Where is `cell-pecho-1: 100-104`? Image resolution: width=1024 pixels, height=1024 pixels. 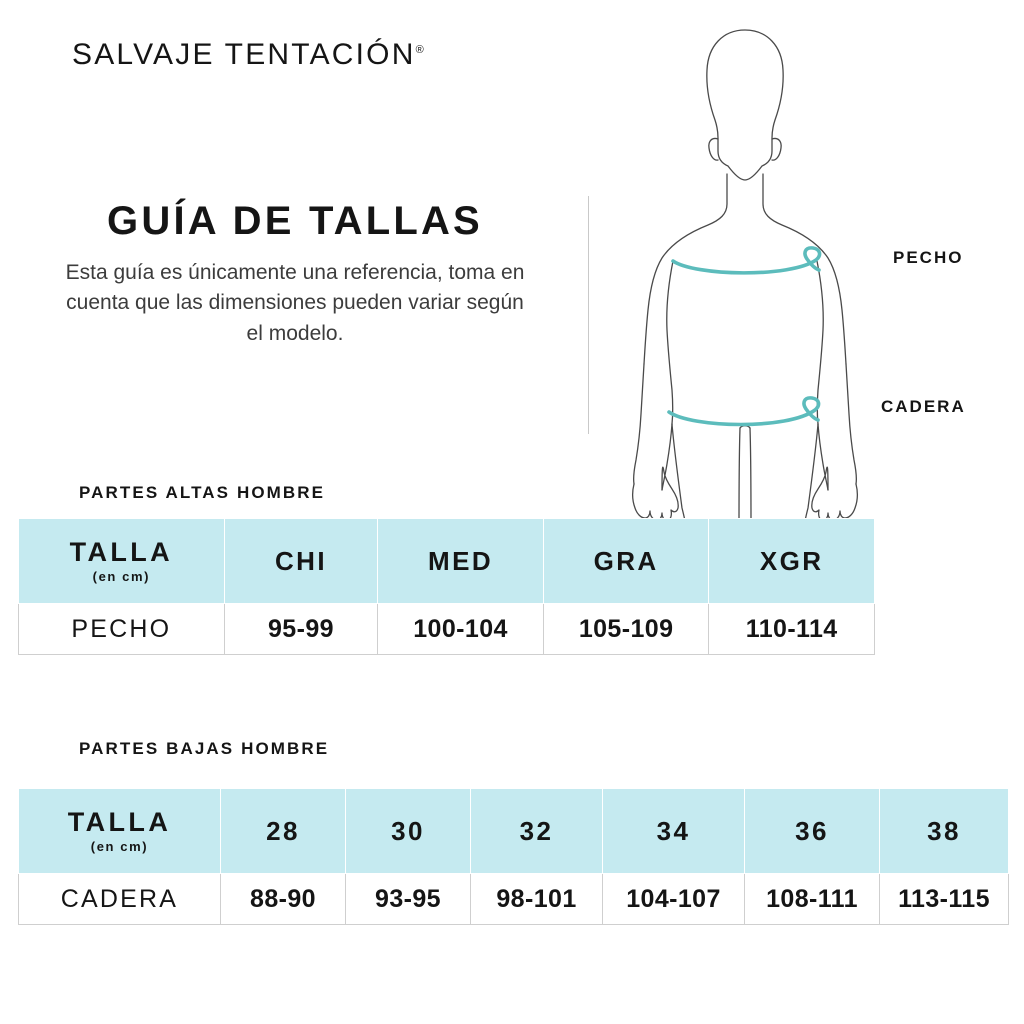
cell-pecho-1: 100-104 is located at coordinates (460, 629).